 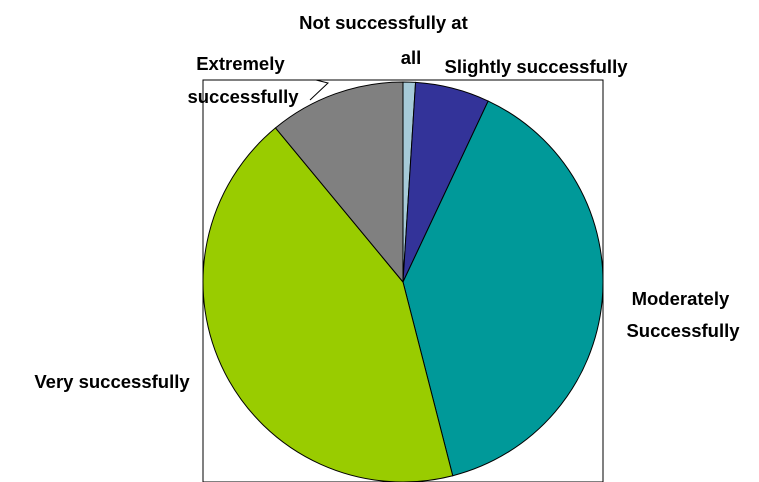 What do you see at coordinates (683, 314) in the screenshot?
I see `slice-label-moderately-successfully: Moderately Successfully` at bounding box center [683, 314].